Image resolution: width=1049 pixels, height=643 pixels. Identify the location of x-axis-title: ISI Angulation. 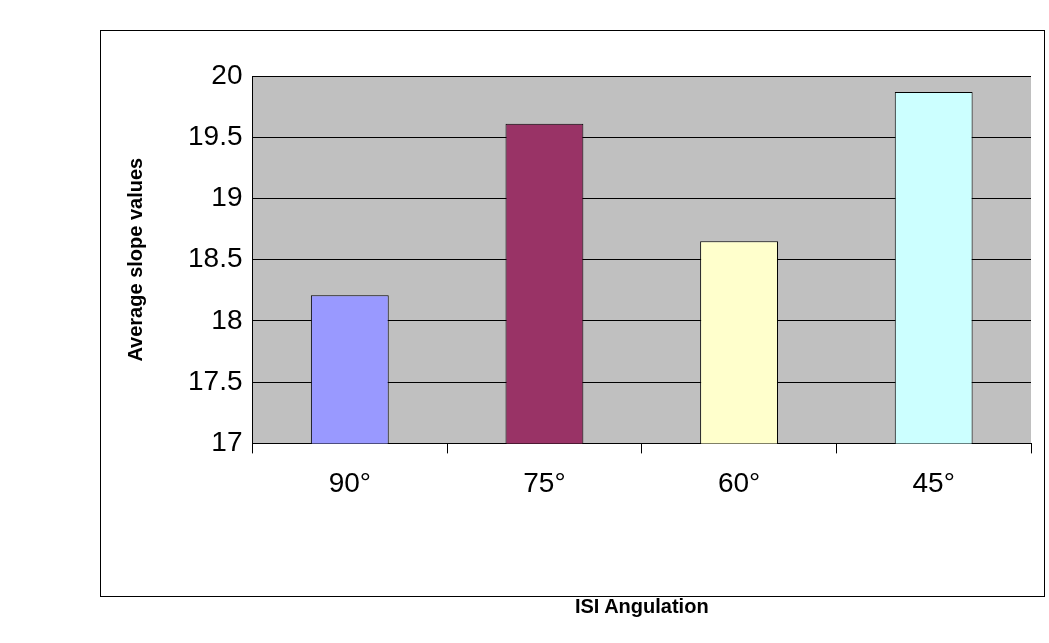
(641, 605).